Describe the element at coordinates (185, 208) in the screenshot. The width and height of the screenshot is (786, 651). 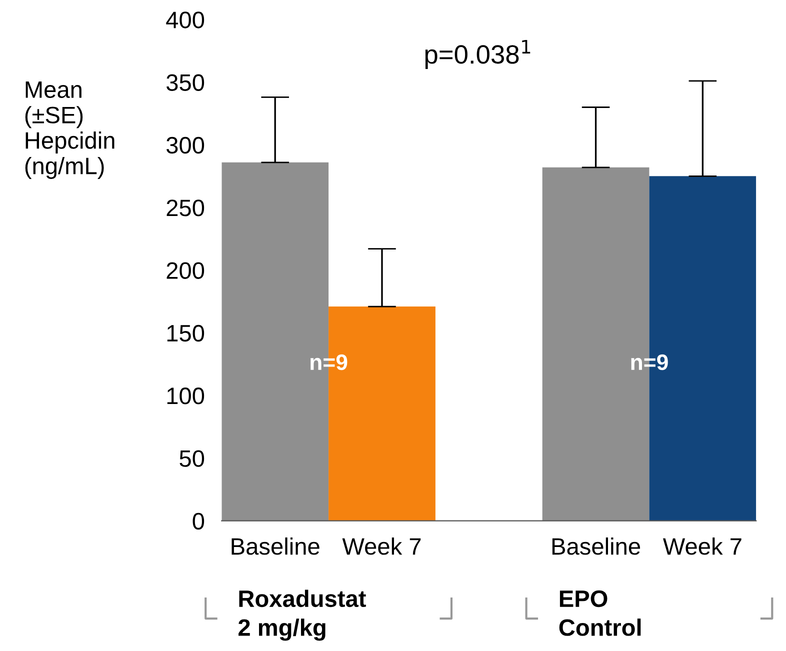
I see `y-tick-label: 250` at that location.